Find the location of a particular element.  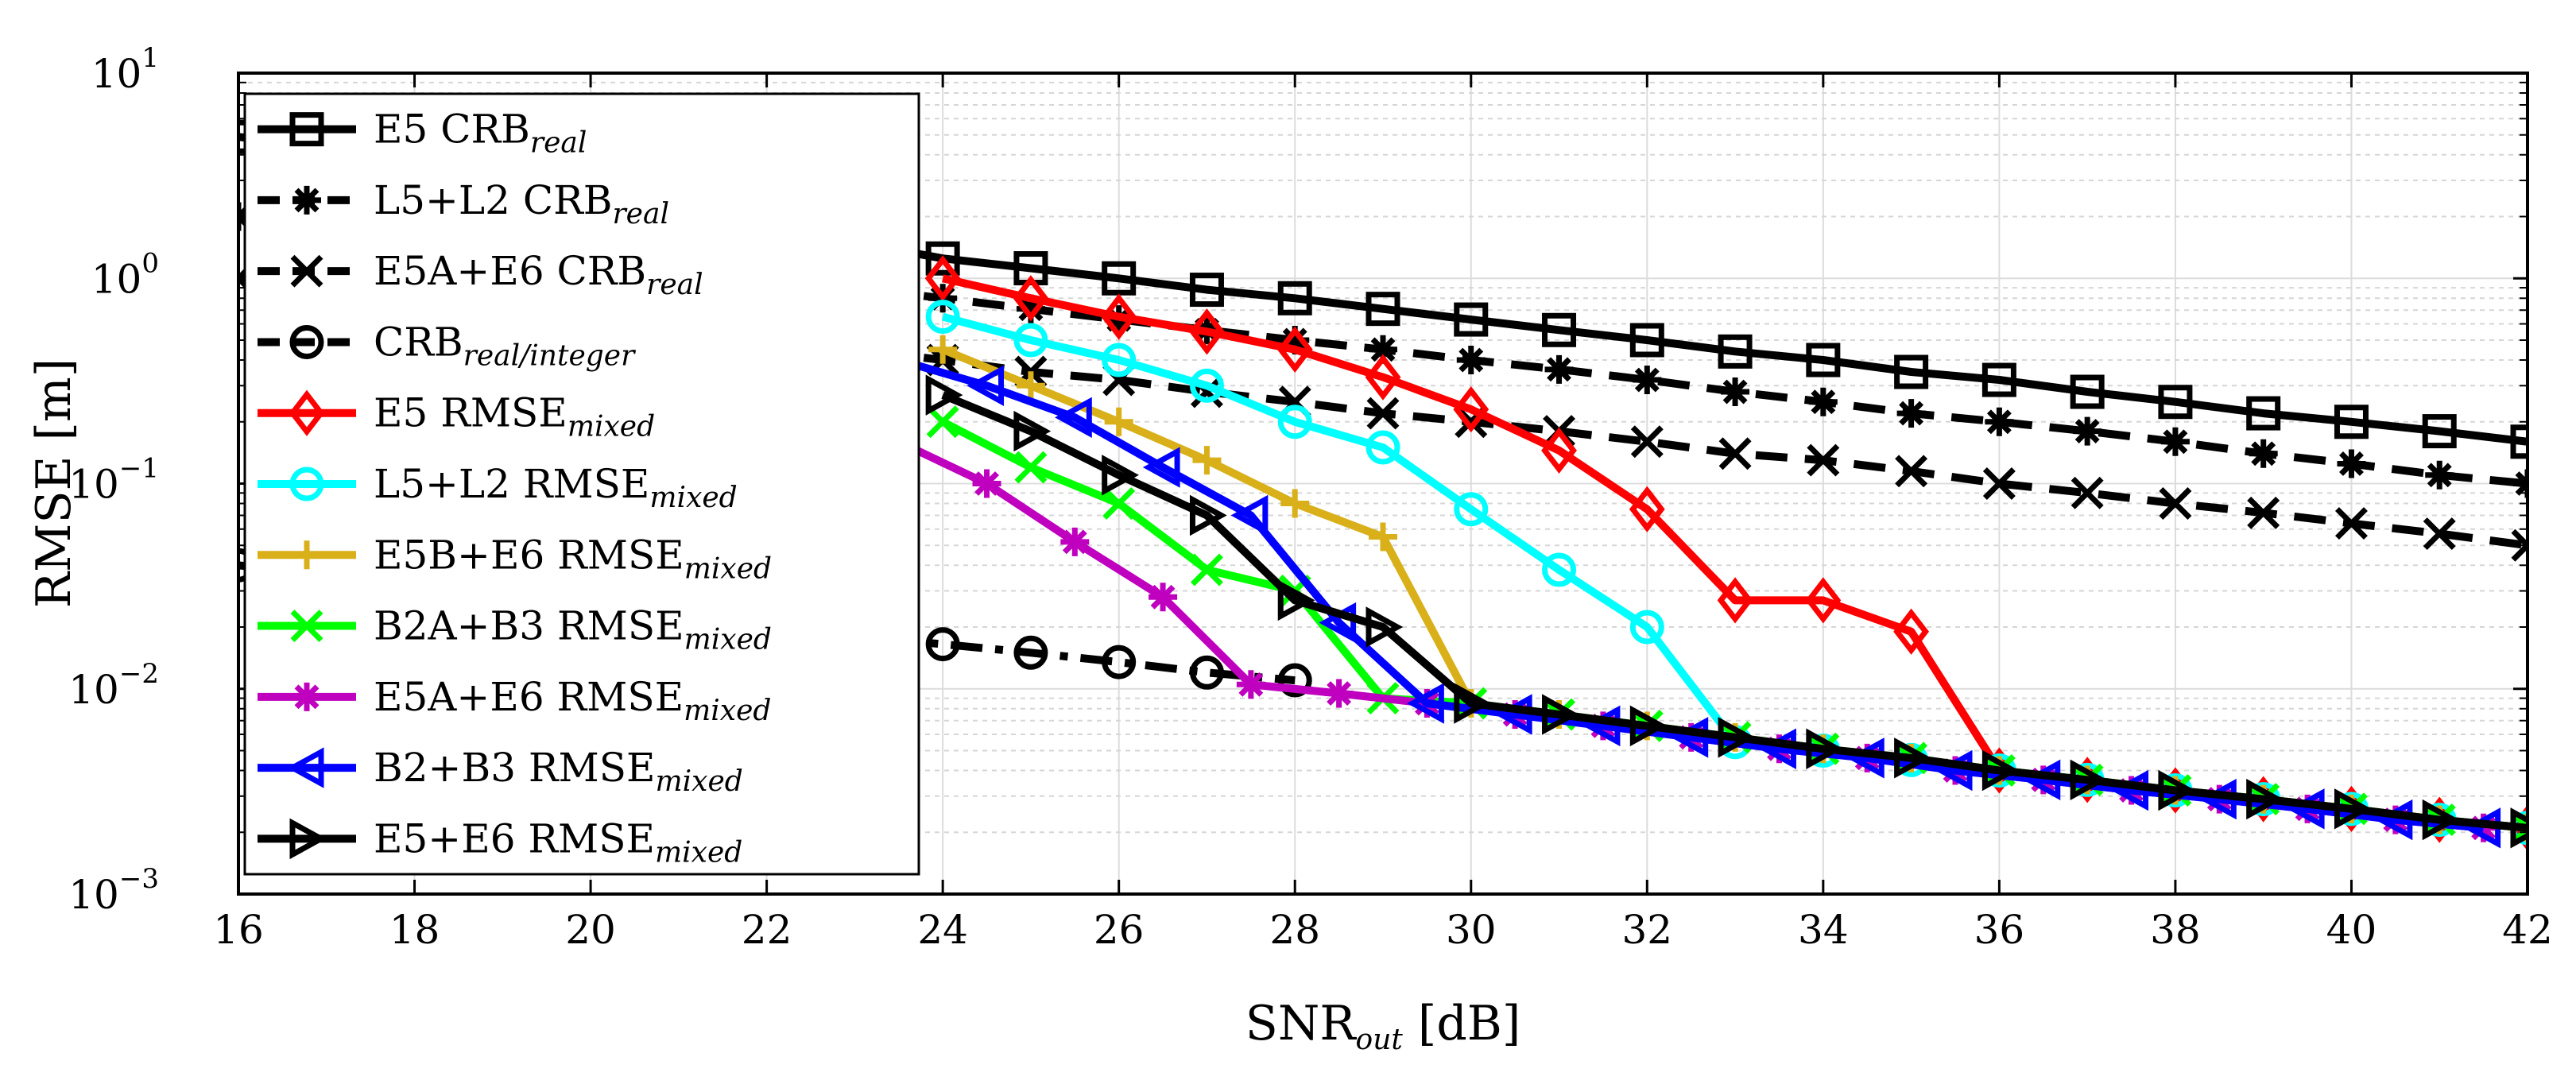

x-tick-label: 30 is located at coordinates (1471, 930).